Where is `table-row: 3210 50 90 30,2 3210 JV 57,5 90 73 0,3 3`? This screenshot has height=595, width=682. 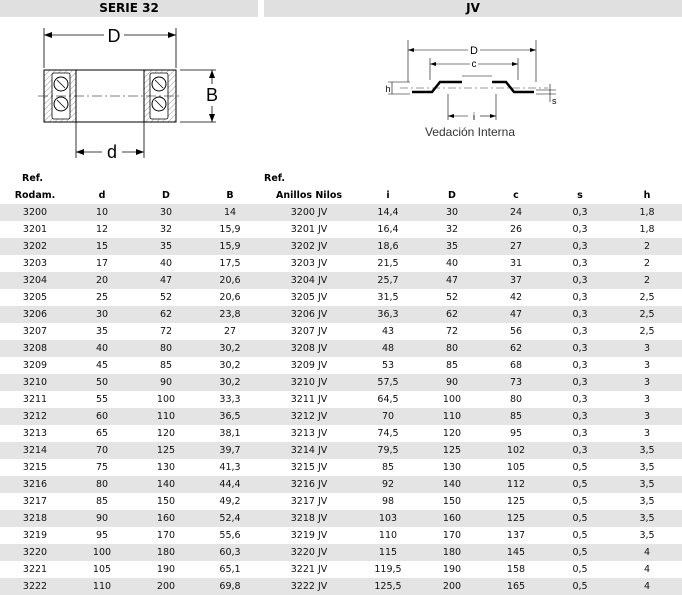
table-row: 3210 50 90 30,2 3210 JV 57,5 90 73 0,3 3 is located at coordinates (341, 382).